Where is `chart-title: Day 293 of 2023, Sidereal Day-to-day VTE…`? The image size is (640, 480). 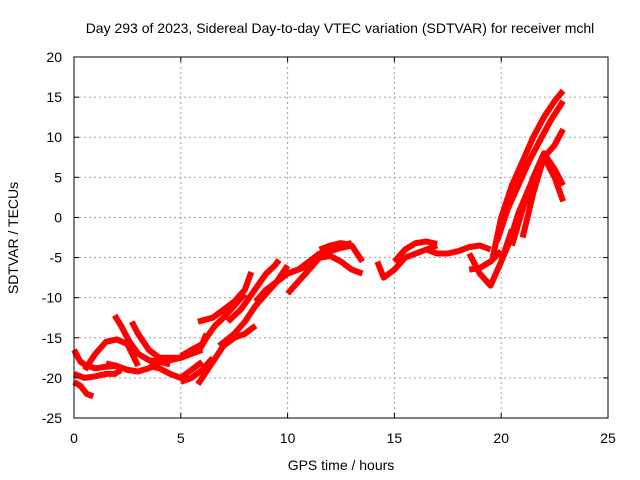 chart-title: Day 293 of 2023, Sidereal Day-to-day VTE… is located at coordinates (340, 28).